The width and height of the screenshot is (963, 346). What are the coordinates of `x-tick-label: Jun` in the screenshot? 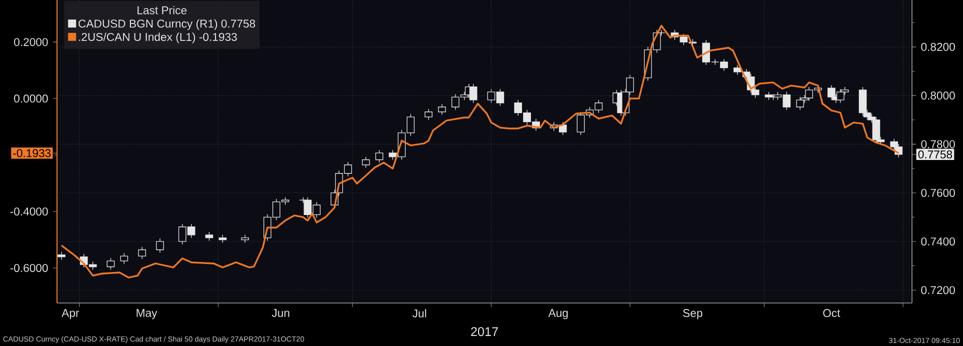 It's located at (281, 313).